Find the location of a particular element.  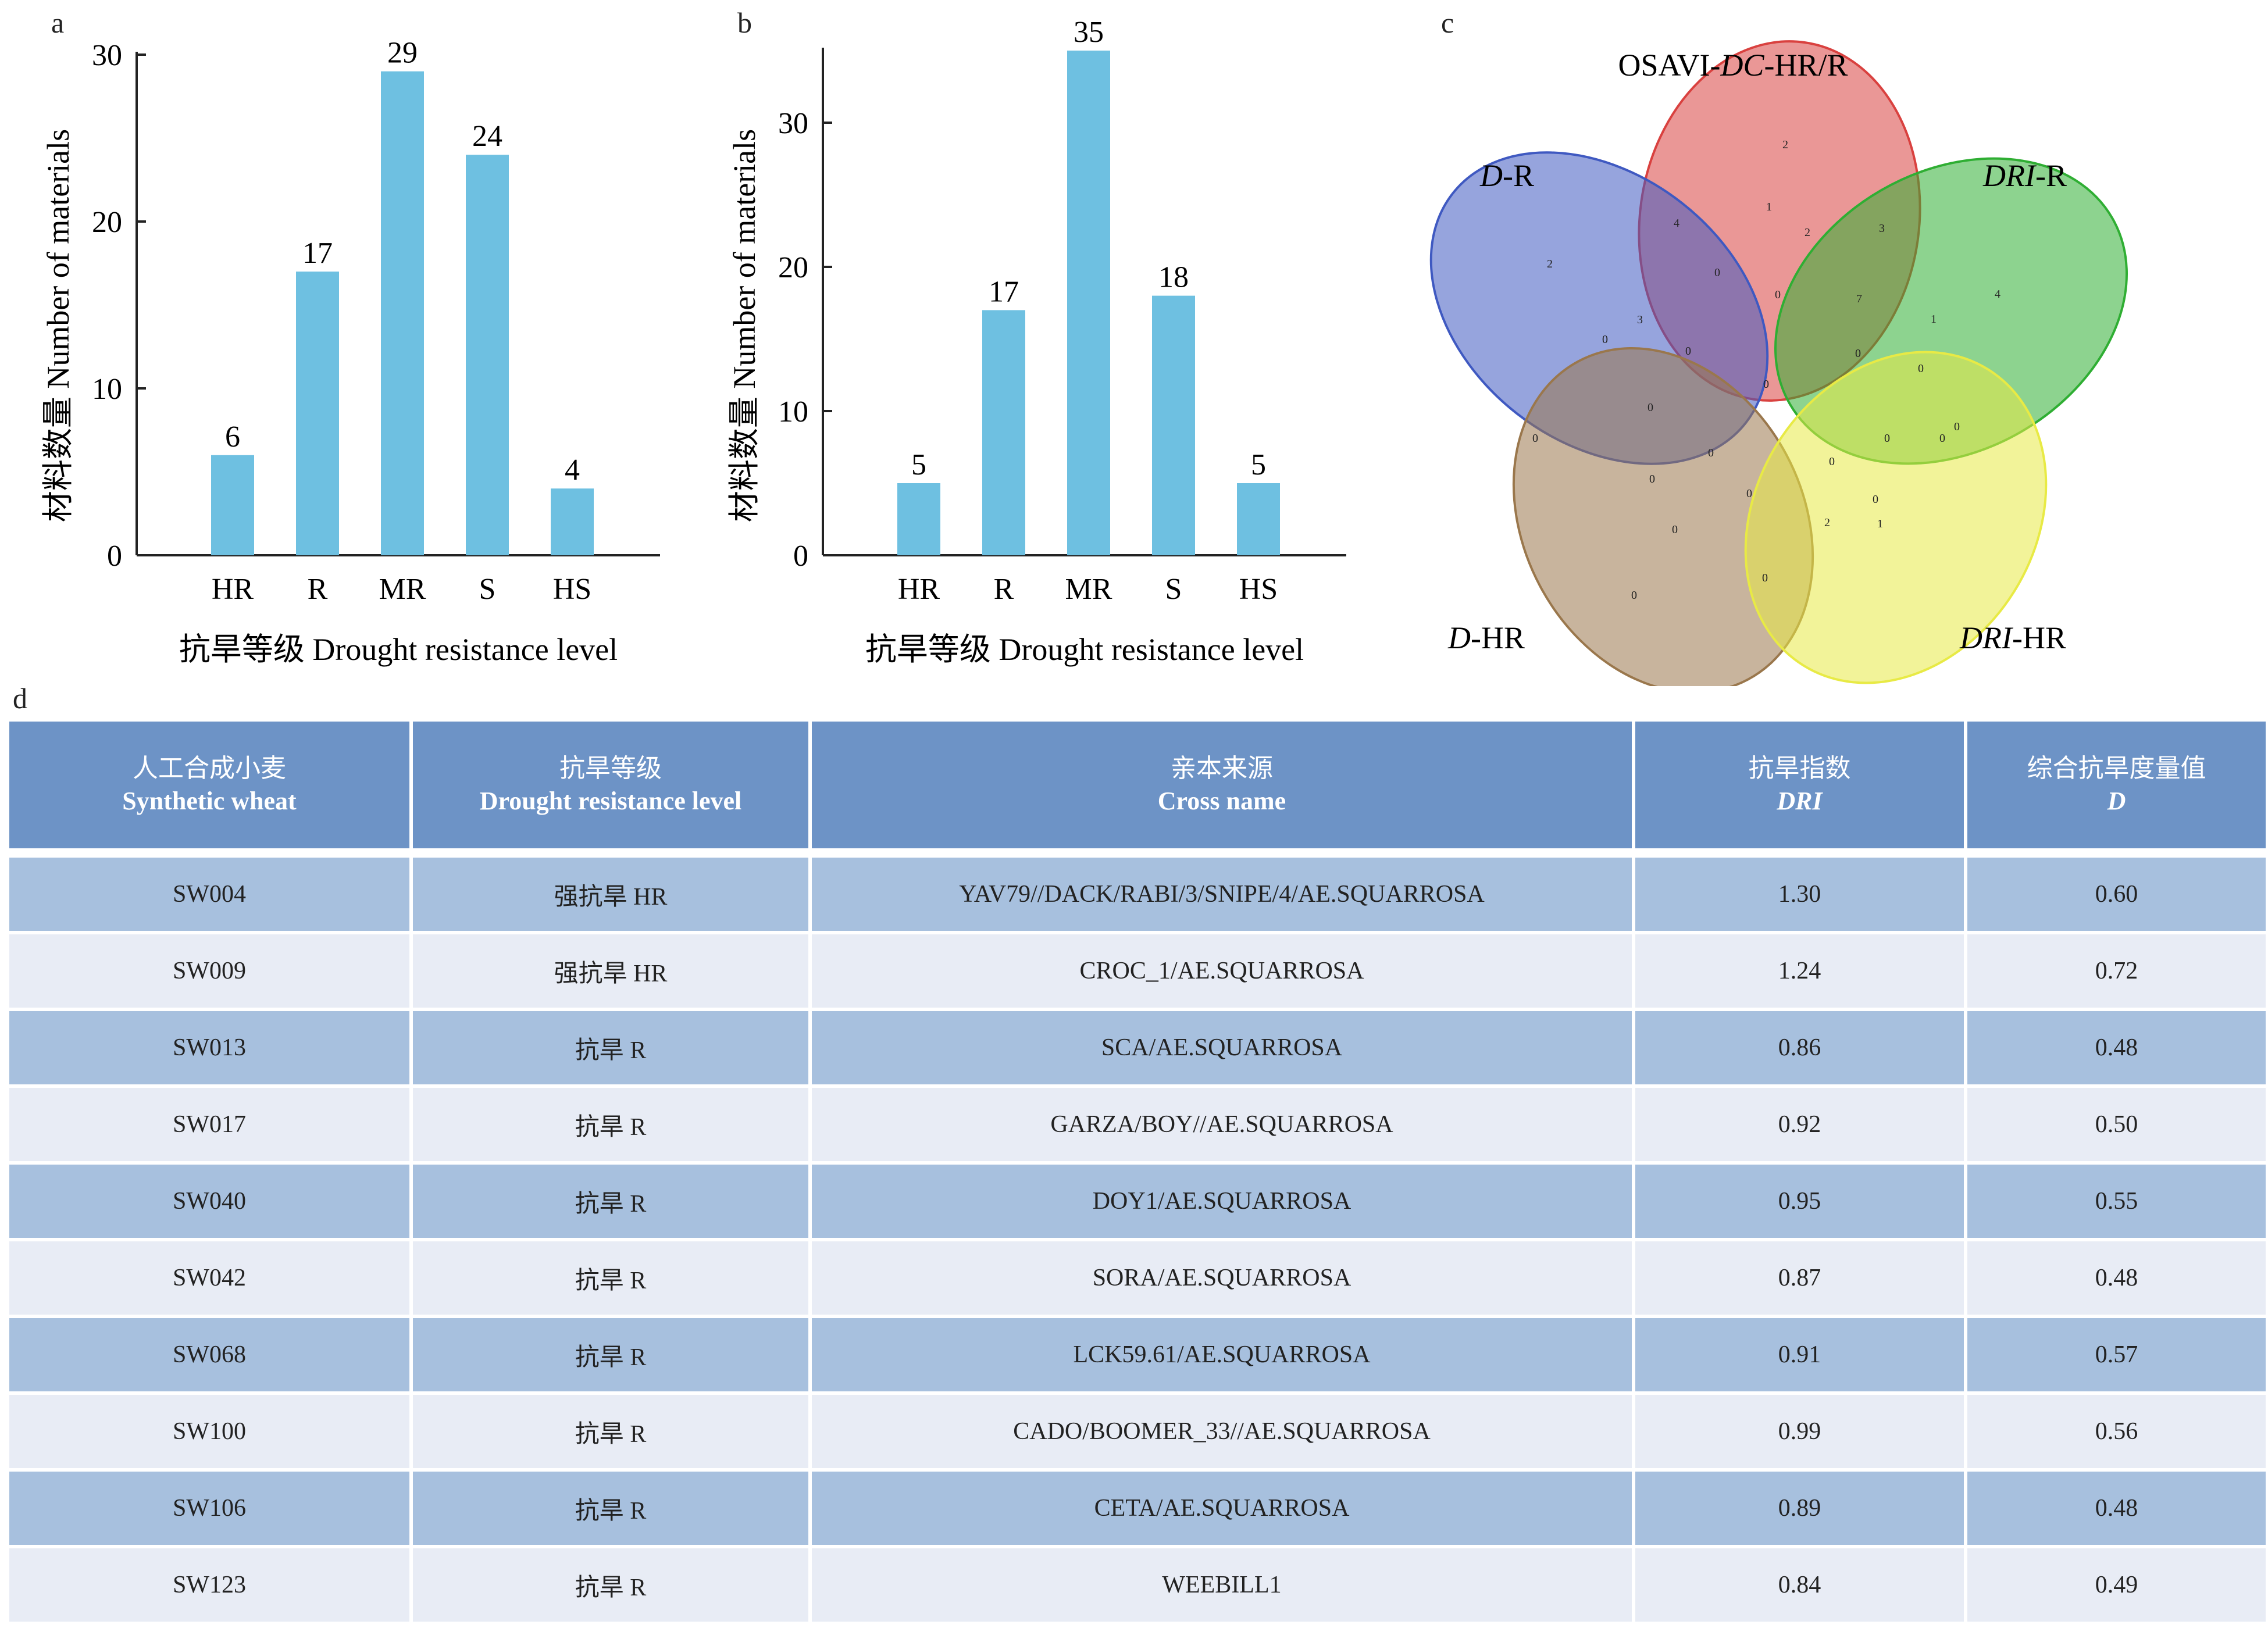

venn-count: 3 is located at coordinates (1640, 319).